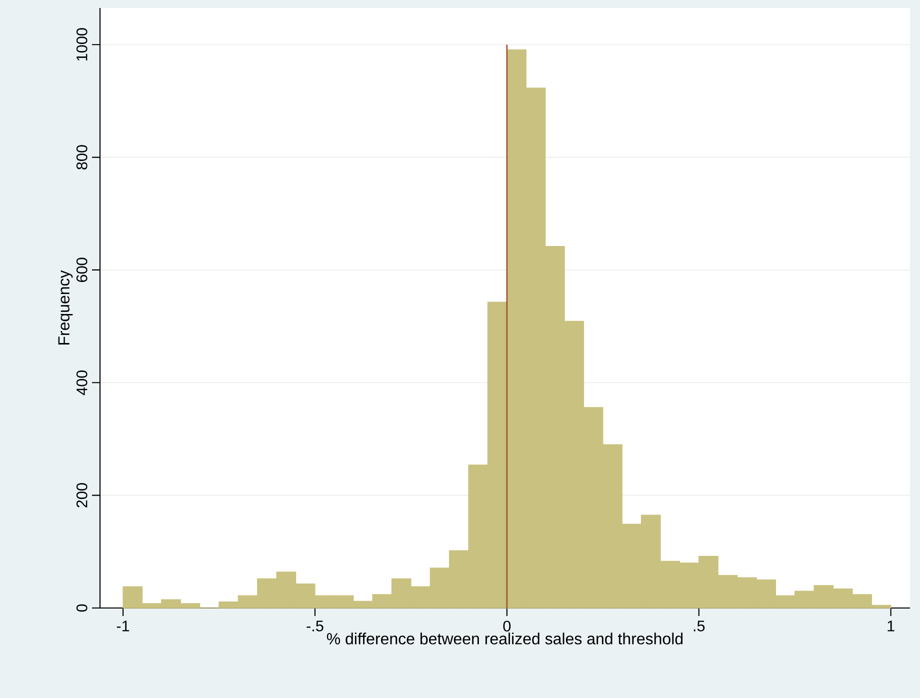 The width and height of the screenshot is (920, 698). What do you see at coordinates (891, 626) in the screenshot?
I see `x-tick-label: 1` at bounding box center [891, 626].